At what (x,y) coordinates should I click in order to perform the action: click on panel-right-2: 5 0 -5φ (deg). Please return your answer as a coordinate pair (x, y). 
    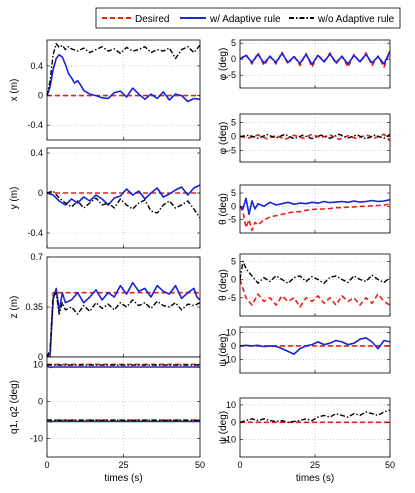
    Looking at the image, I should click on (304, 138).